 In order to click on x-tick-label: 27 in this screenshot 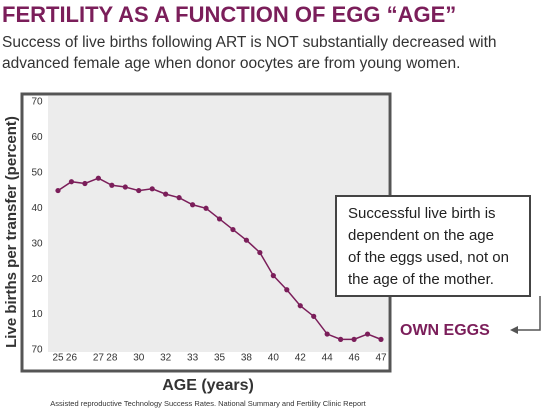, I will do `click(99, 358)`.